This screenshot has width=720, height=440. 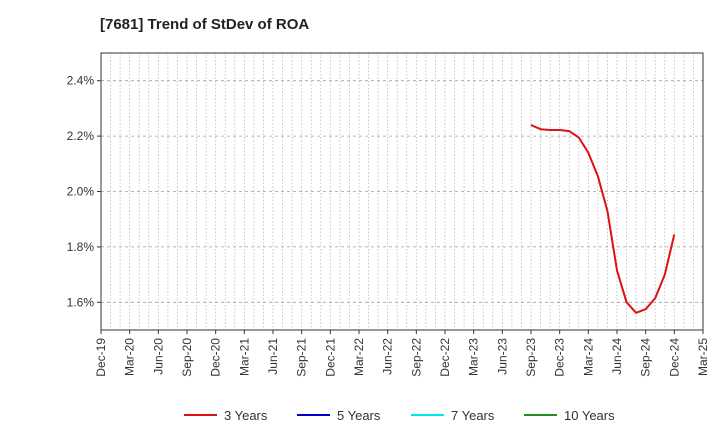 What do you see at coordinates (388, 356) in the screenshot?
I see `x-tick-label: Jun-22` at bounding box center [388, 356].